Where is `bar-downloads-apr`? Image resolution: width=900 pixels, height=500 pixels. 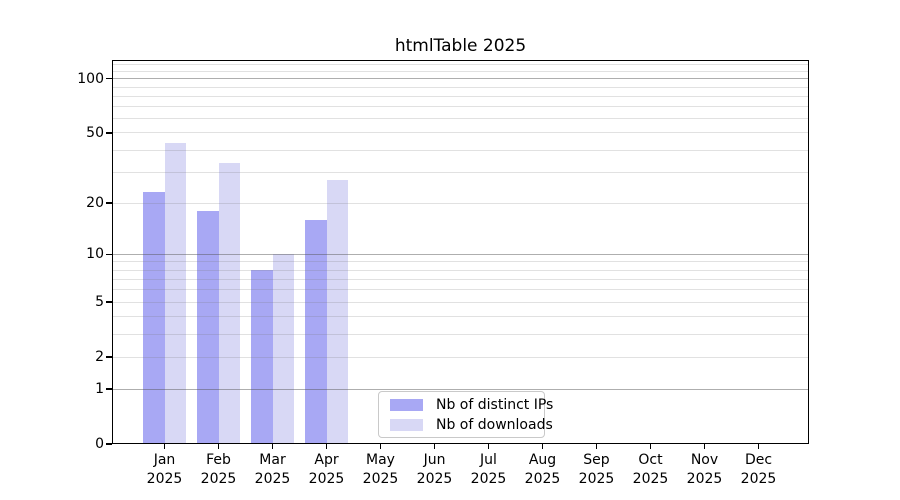
bar-downloads-apr is located at coordinates (337, 312).